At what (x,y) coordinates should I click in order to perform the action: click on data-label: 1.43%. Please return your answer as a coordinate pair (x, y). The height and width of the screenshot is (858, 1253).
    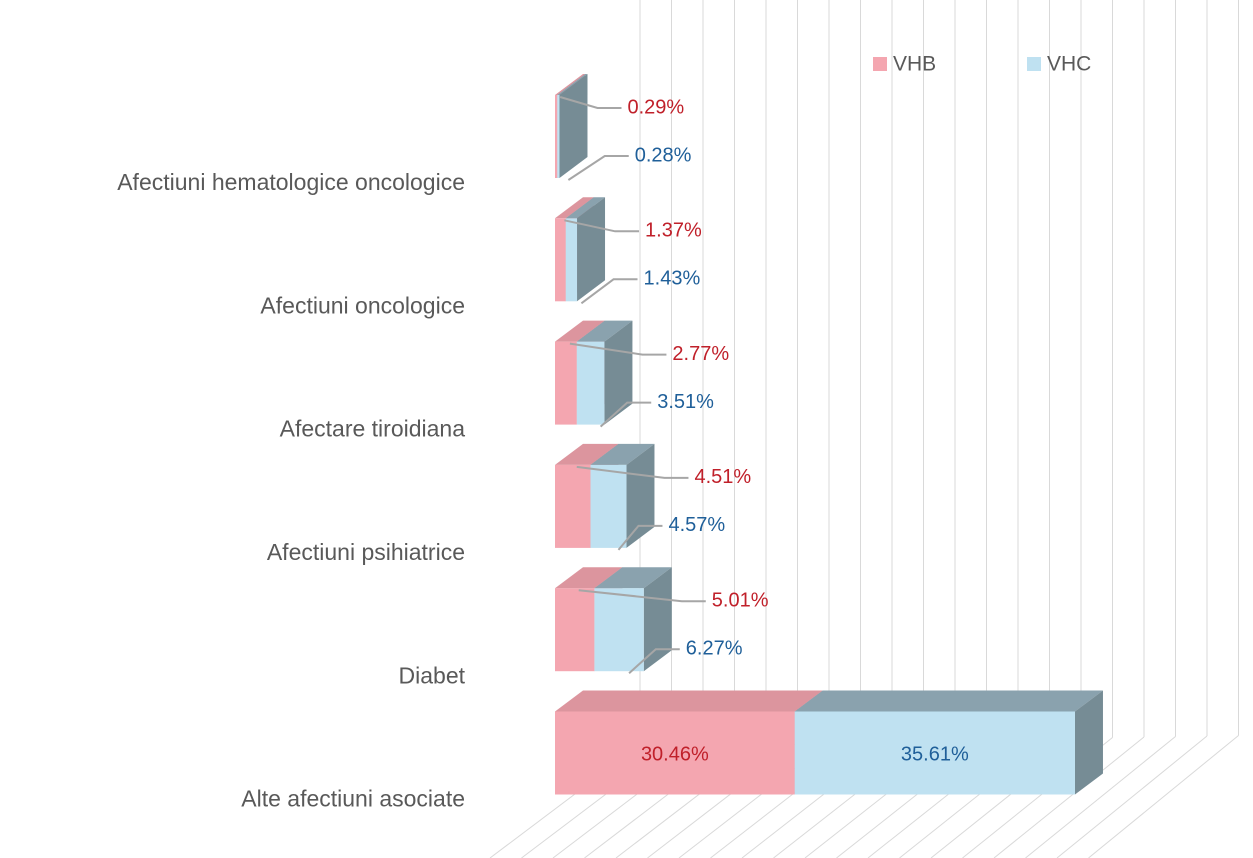
    Looking at the image, I should click on (672, 279).